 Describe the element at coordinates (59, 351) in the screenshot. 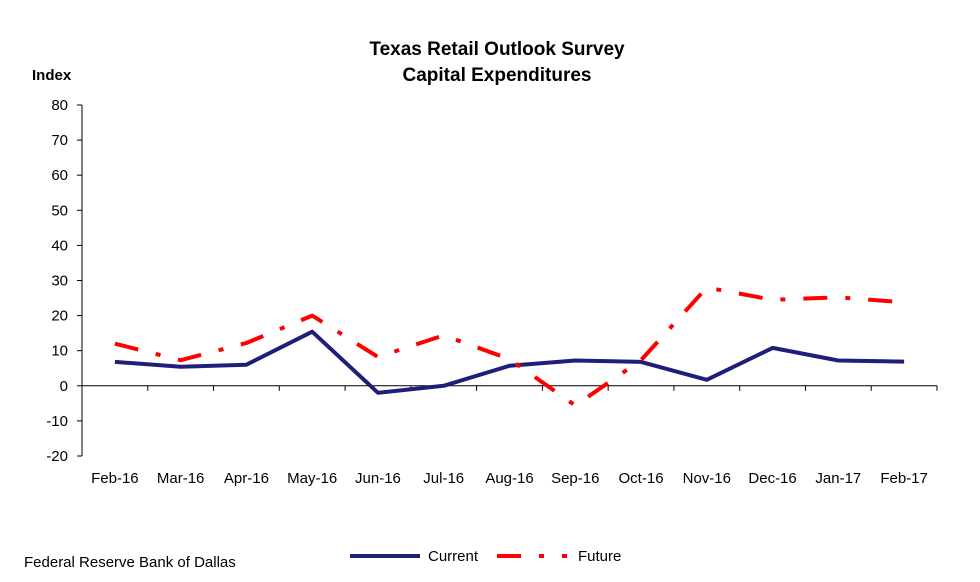

I see `y-tick-label: 10` at that location.